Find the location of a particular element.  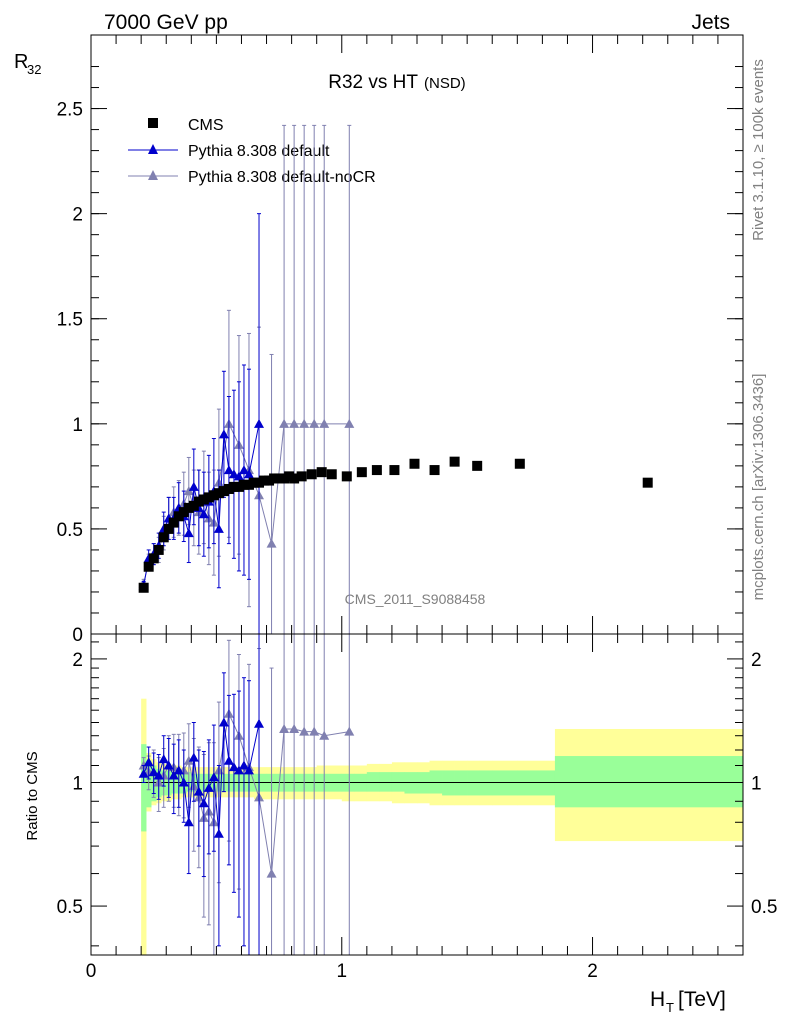

main-ytick-label: 0 is located at coordinates (77, 635).